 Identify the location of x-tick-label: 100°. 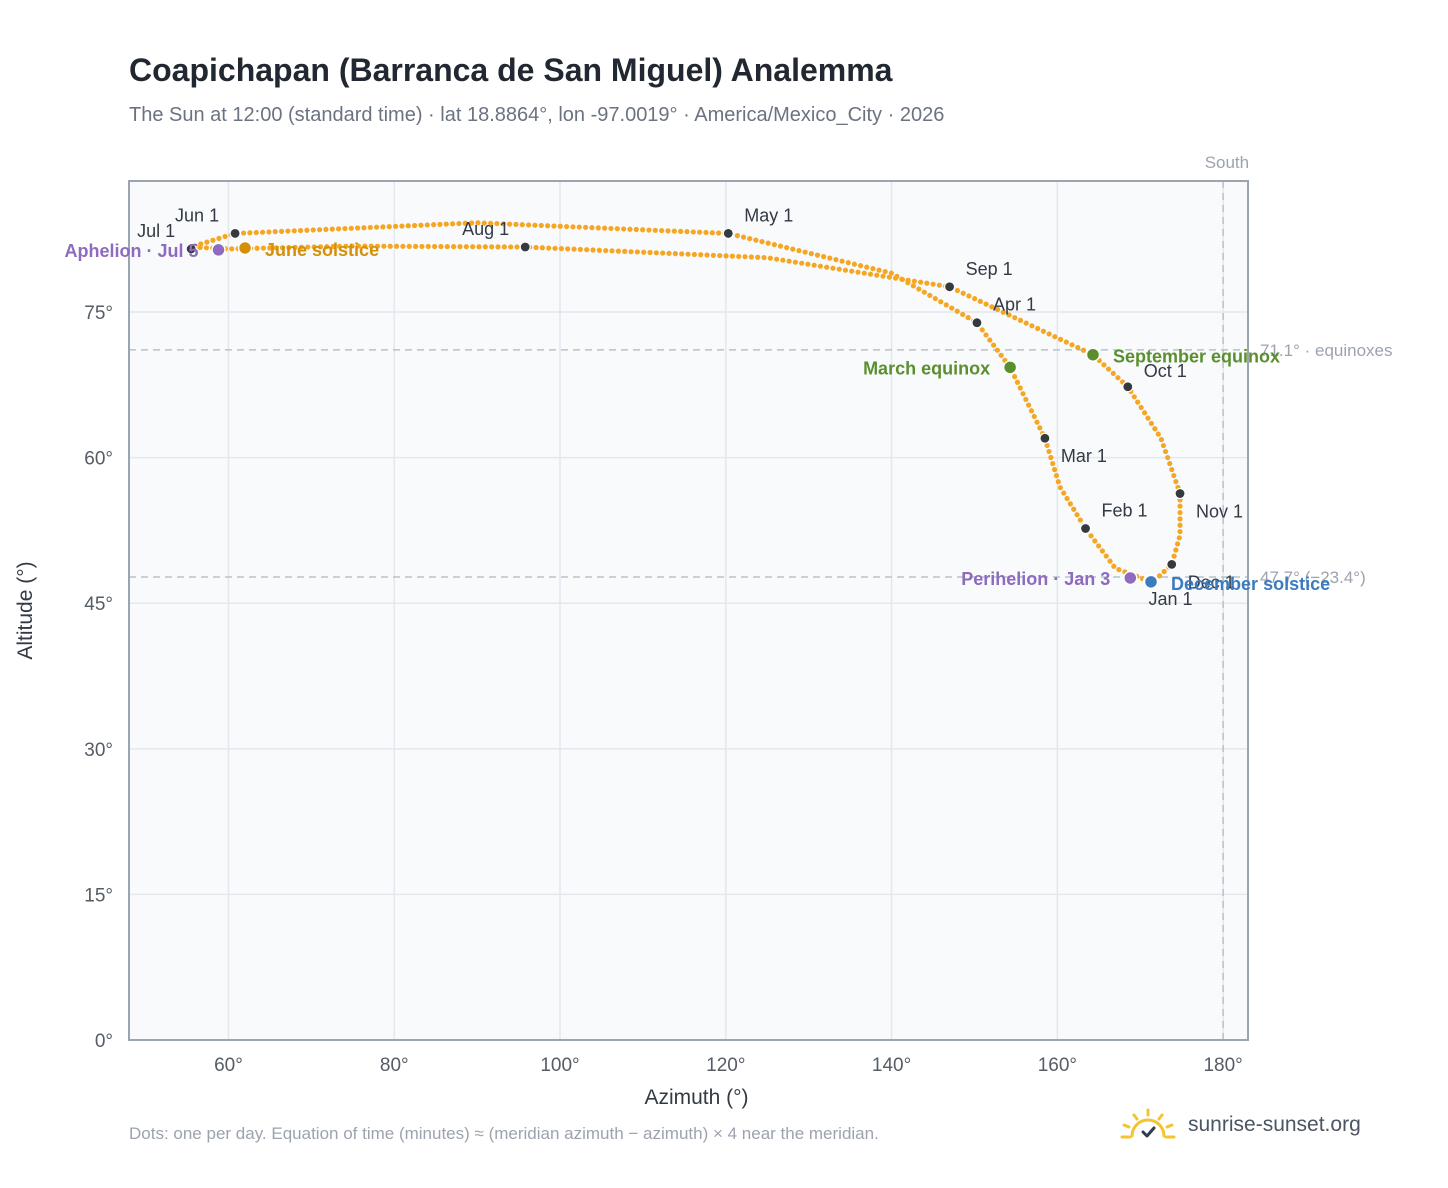
(559, 1065).